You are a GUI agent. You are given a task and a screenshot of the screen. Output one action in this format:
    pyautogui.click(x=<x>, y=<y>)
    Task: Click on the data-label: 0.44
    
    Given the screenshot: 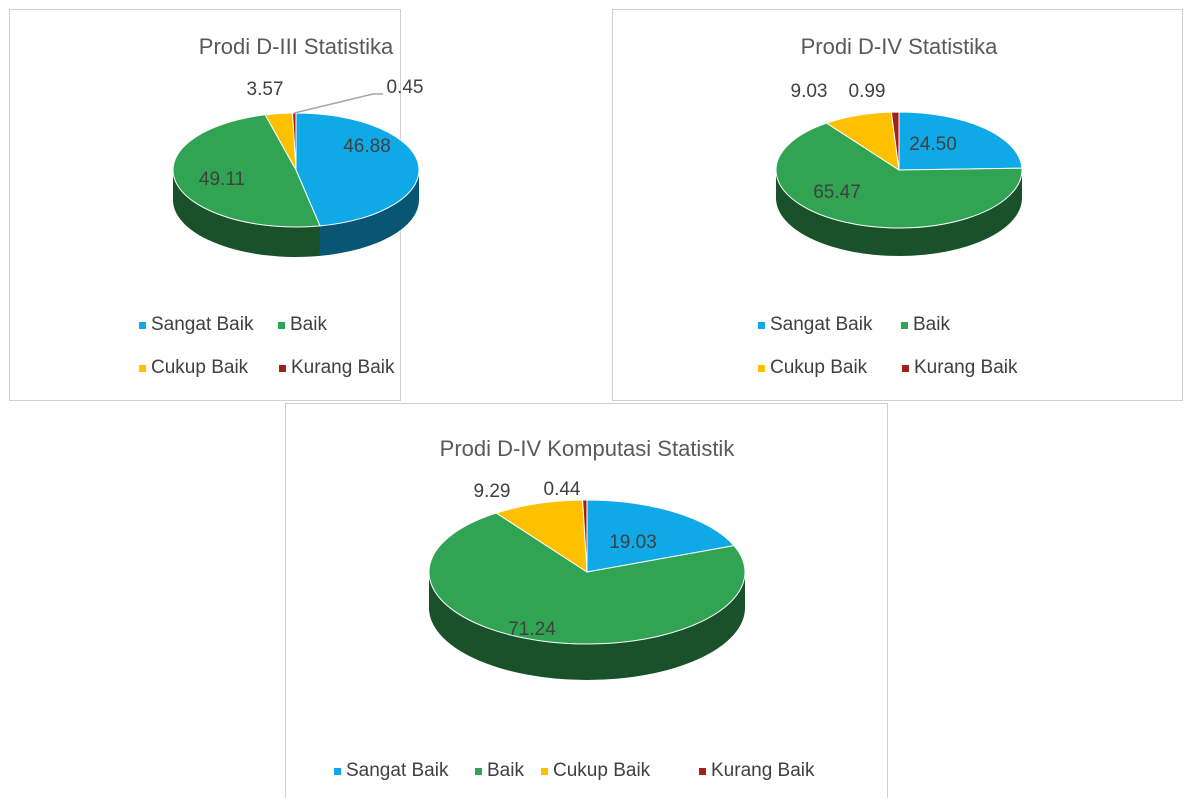 What is the action you would take?
    pyautogui.click(x=562, y=489)
    